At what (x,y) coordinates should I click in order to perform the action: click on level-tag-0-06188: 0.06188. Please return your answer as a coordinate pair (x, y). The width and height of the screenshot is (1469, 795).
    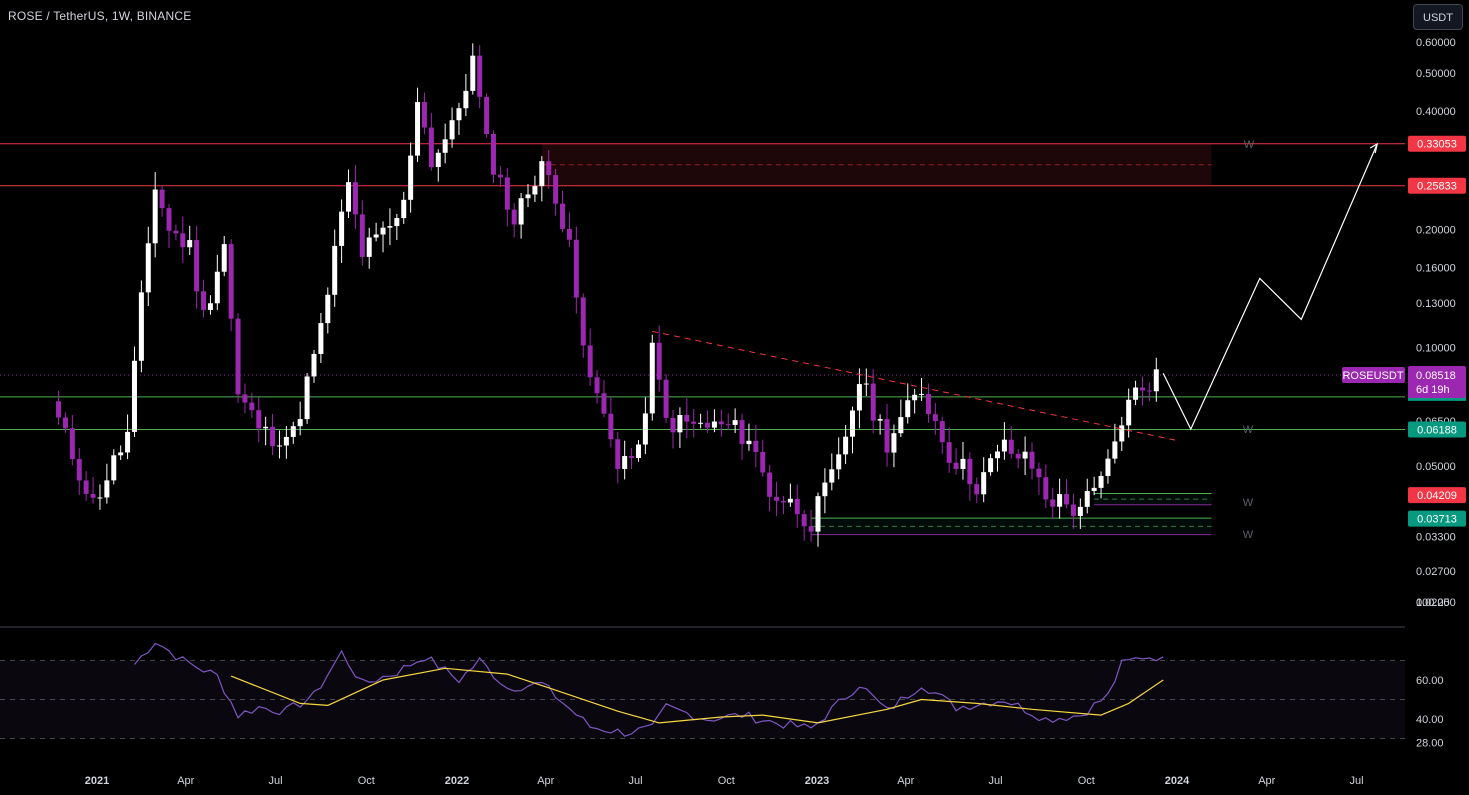
    Looking at the image, I should click on (1437, 429).